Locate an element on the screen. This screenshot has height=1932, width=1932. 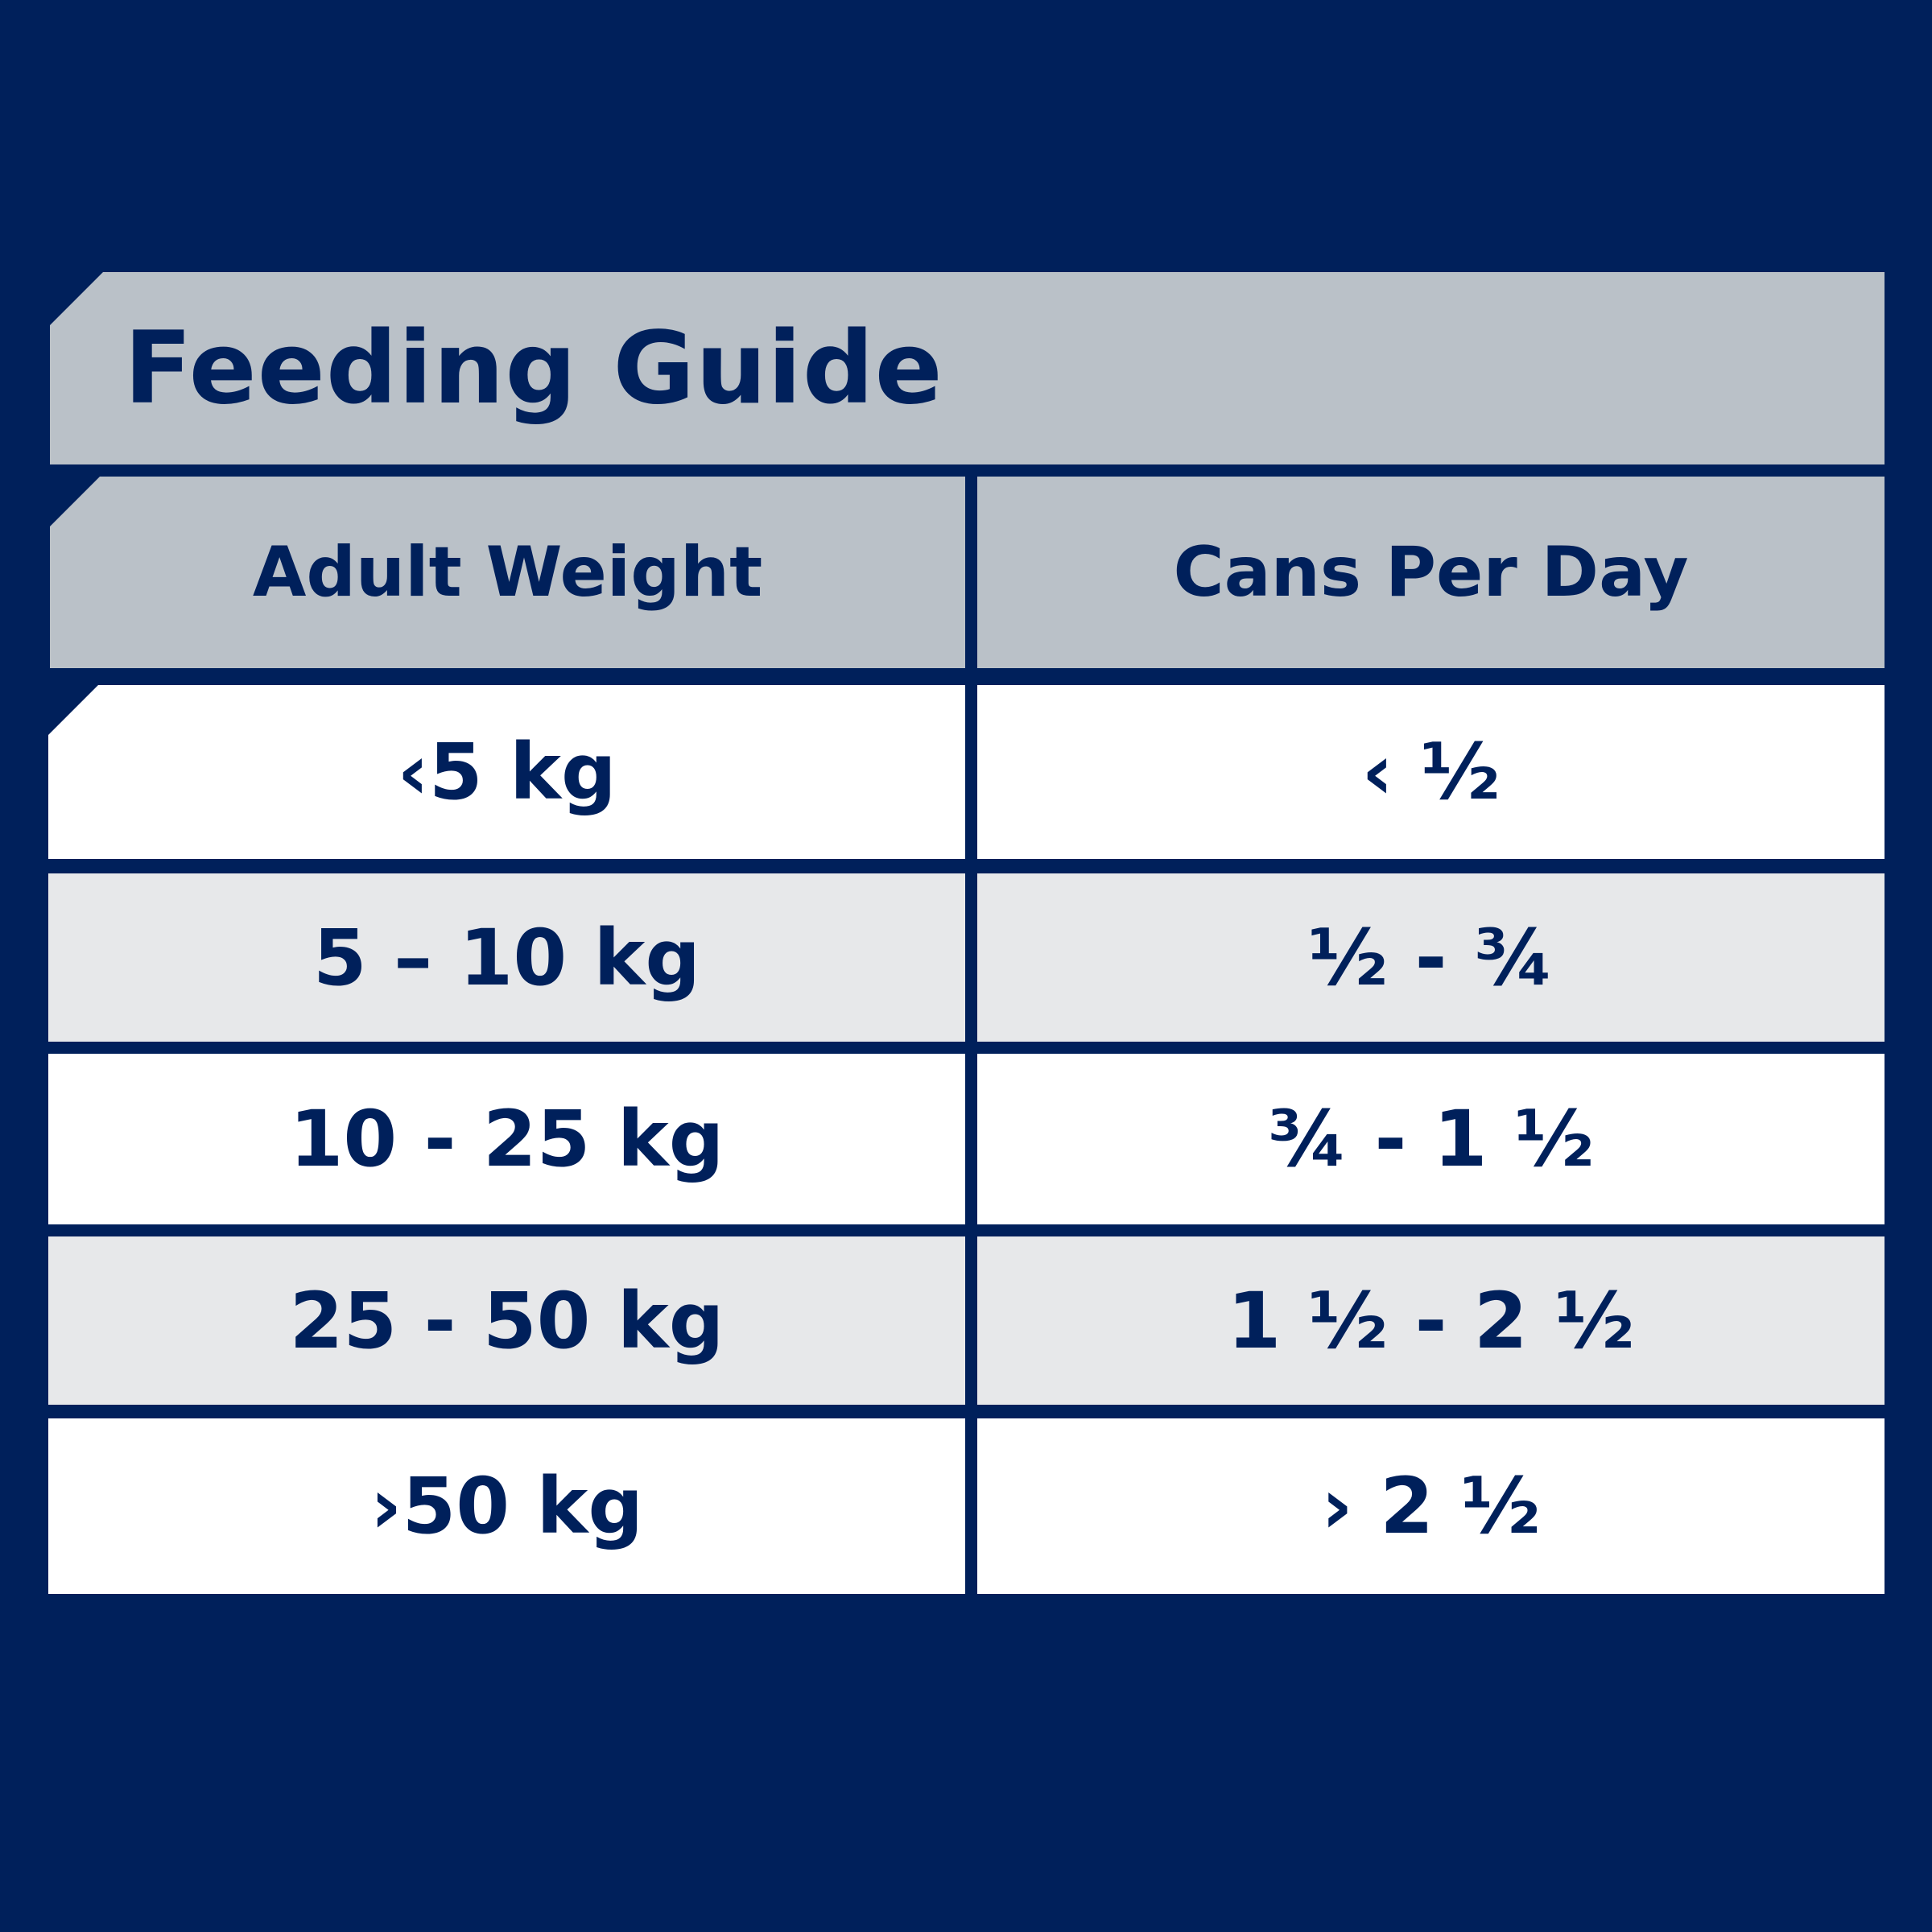
column-header-cans-per-day: Cans Per Day is located at coordinates (1431, 572).